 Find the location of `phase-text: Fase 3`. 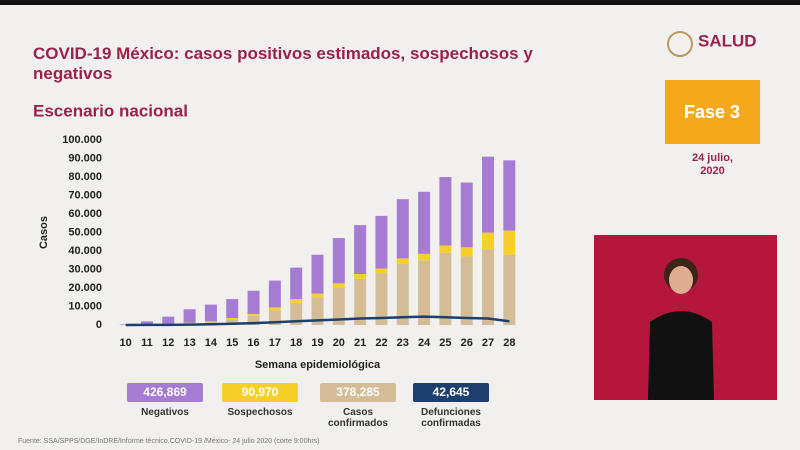

phase-text: Fase 3 is located at coordinates (712, 112).